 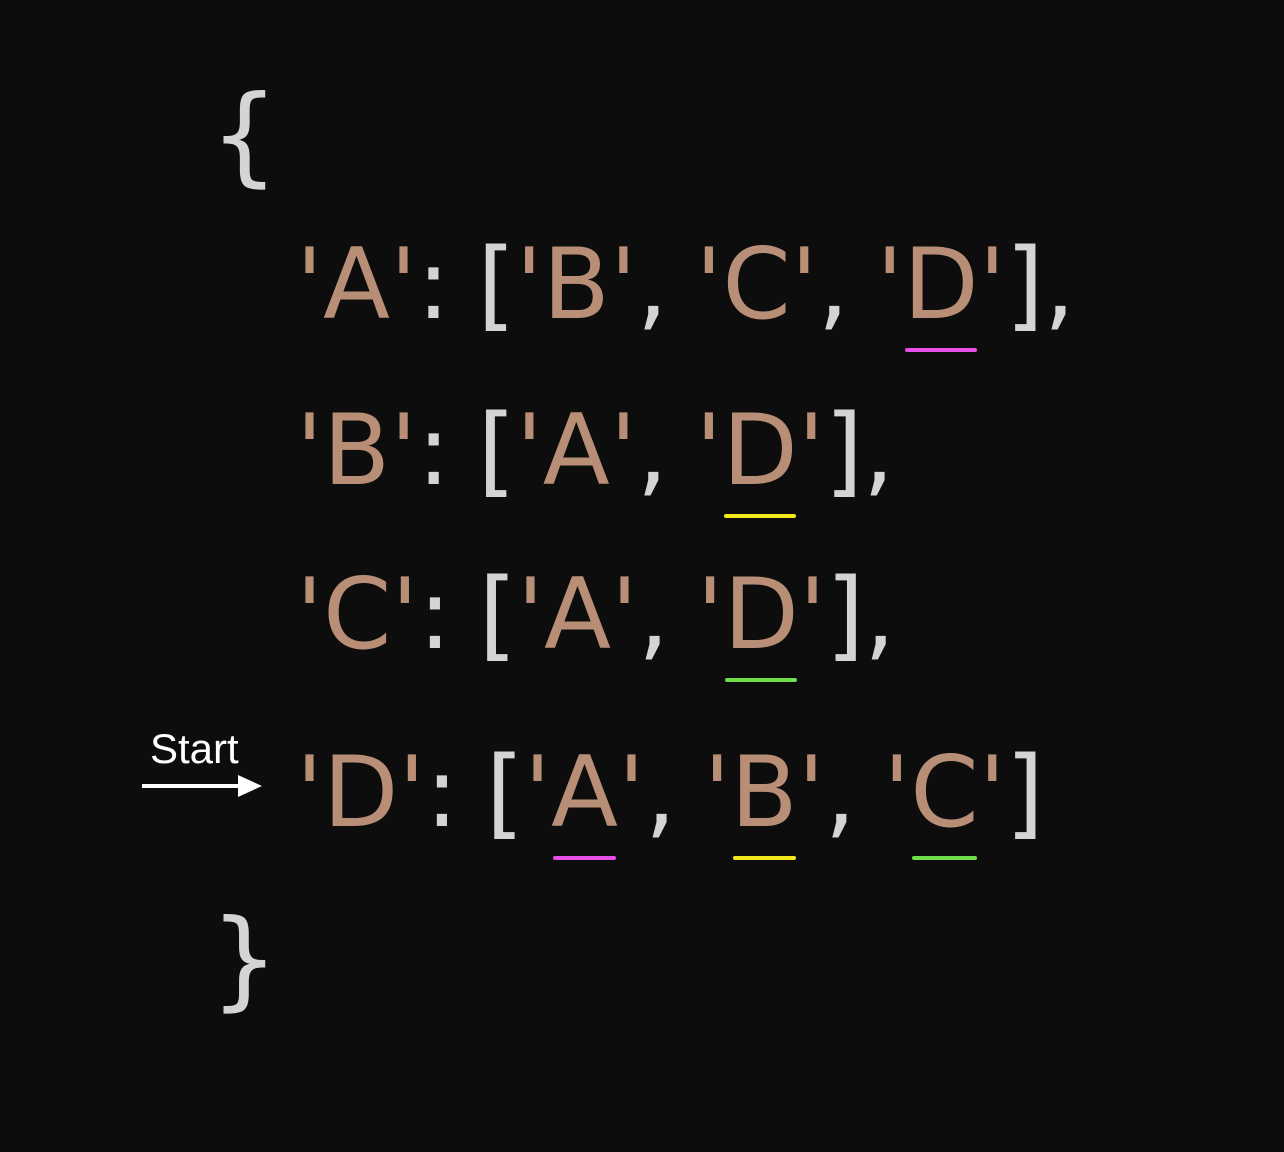 I want to click on start-arrow-icon, so click(x=202, y=786).